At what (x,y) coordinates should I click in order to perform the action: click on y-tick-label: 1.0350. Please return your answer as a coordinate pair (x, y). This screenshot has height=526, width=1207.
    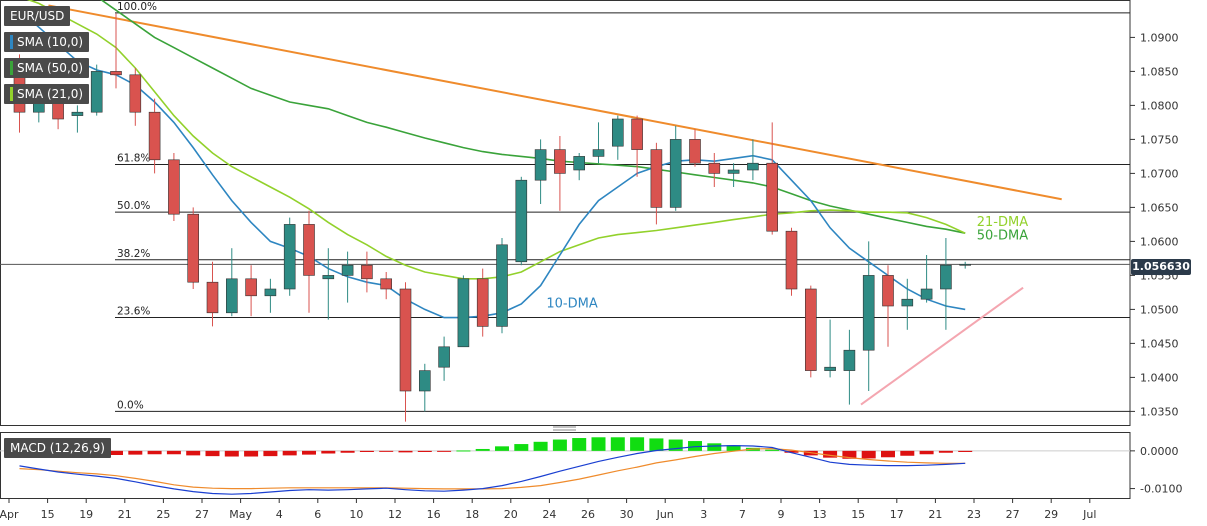
    Looking at the image, I should click on (1159, 411).